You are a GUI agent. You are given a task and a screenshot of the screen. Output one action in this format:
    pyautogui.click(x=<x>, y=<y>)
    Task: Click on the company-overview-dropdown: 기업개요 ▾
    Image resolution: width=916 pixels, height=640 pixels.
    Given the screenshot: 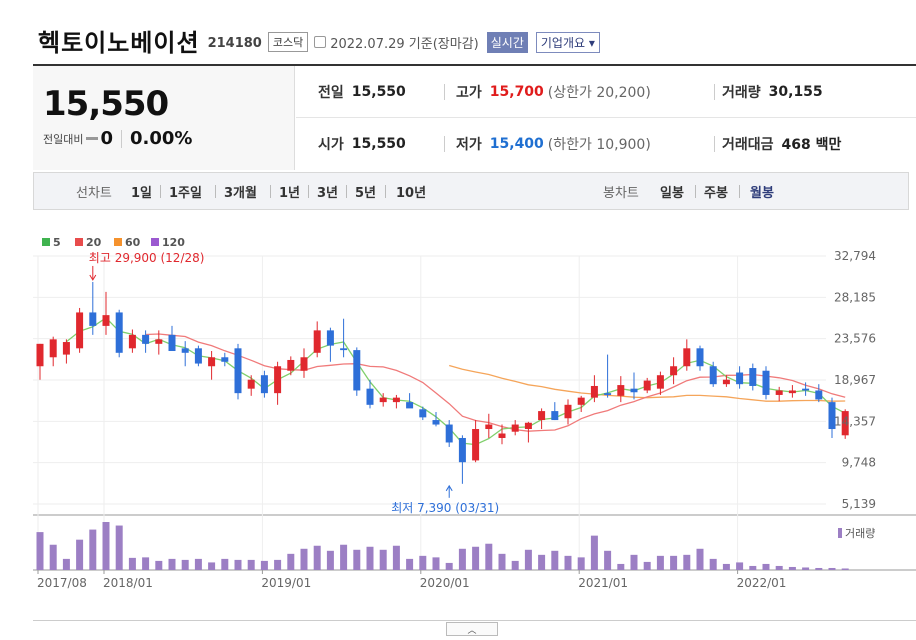 What is the action you would take?
    pyautogui.click(x=567, y=42)
    